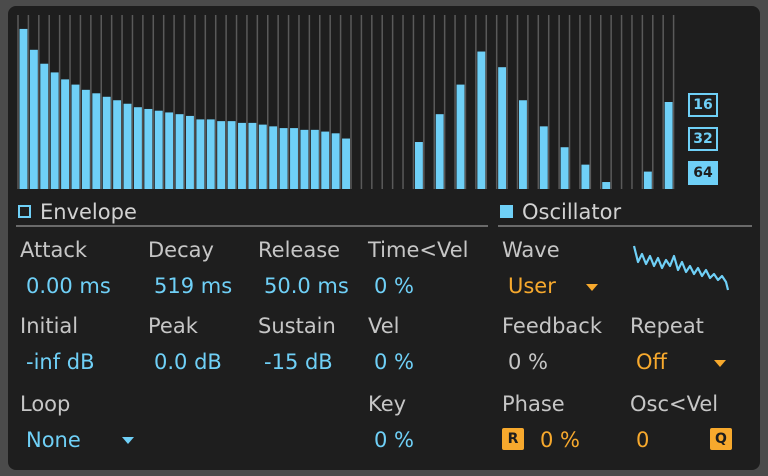 The width and height of the screenshot is (768, 476). Describe the element at coordinates (298, 362) in the screenshot. I see `param-value: -15 dB` at that location.